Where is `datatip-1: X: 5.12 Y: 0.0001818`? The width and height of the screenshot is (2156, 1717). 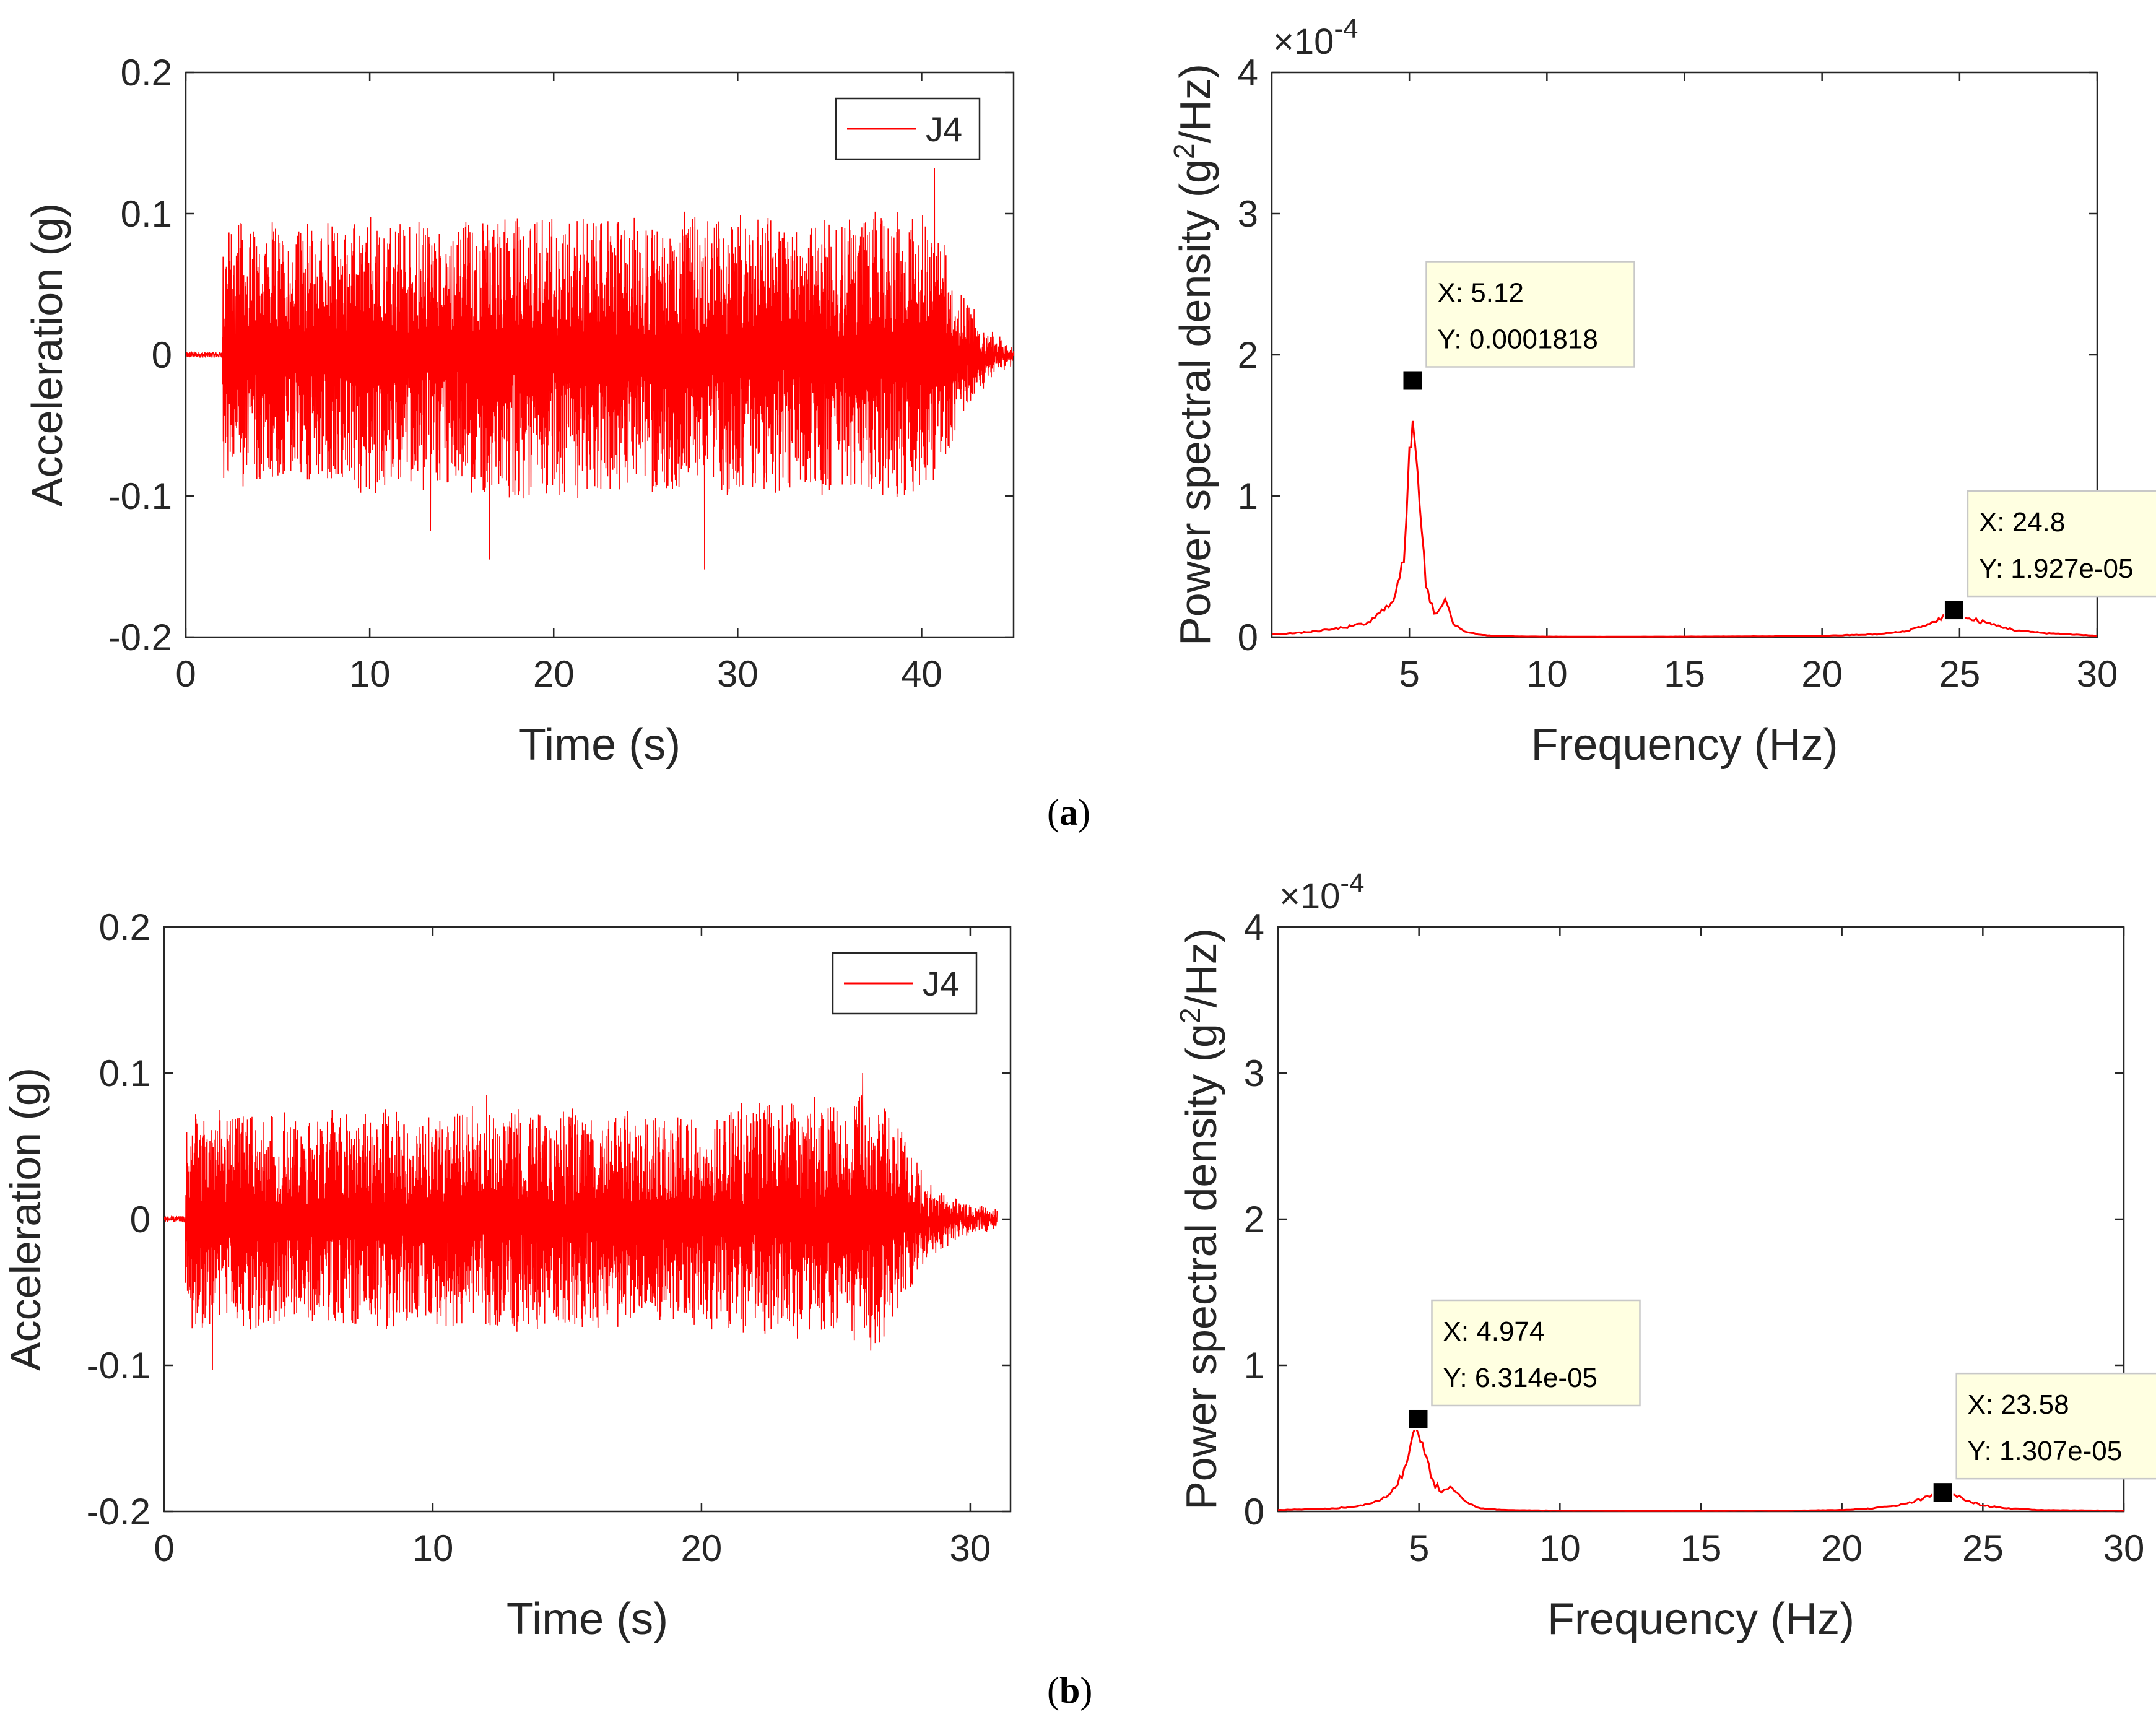 datatip-1: X: 5.12 Y: 0.0001818 is located at coordinates (1518, 326).